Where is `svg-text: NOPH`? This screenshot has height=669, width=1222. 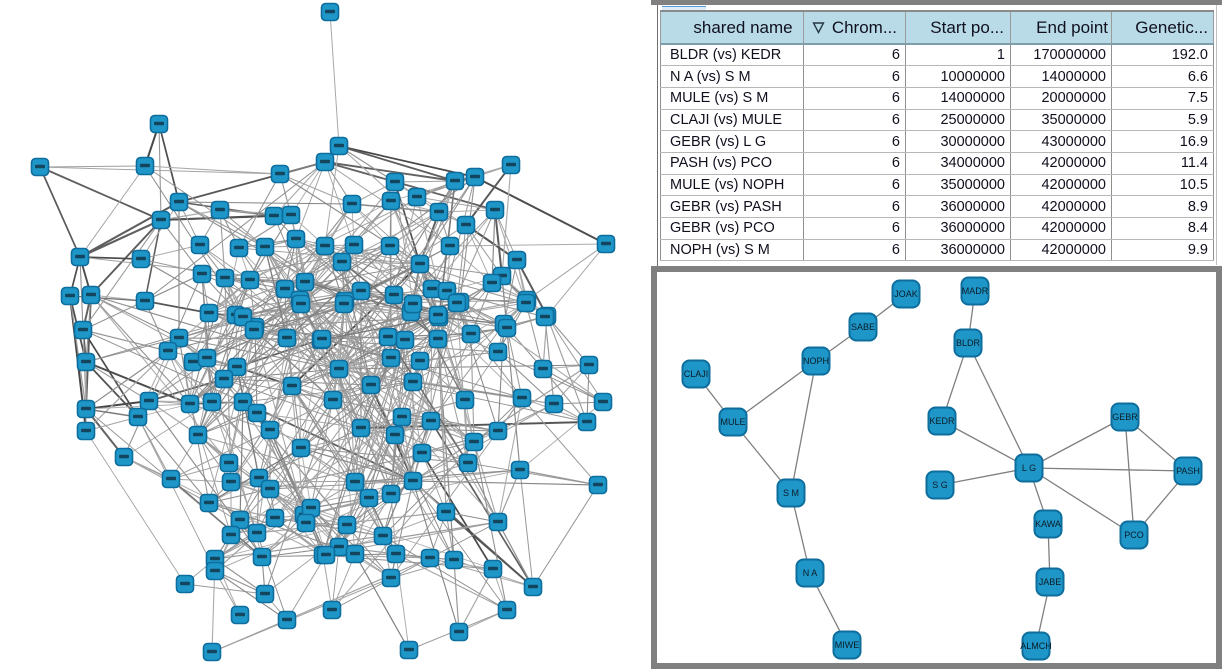
svg-text: NOPH is located at coordinates (816, 361).